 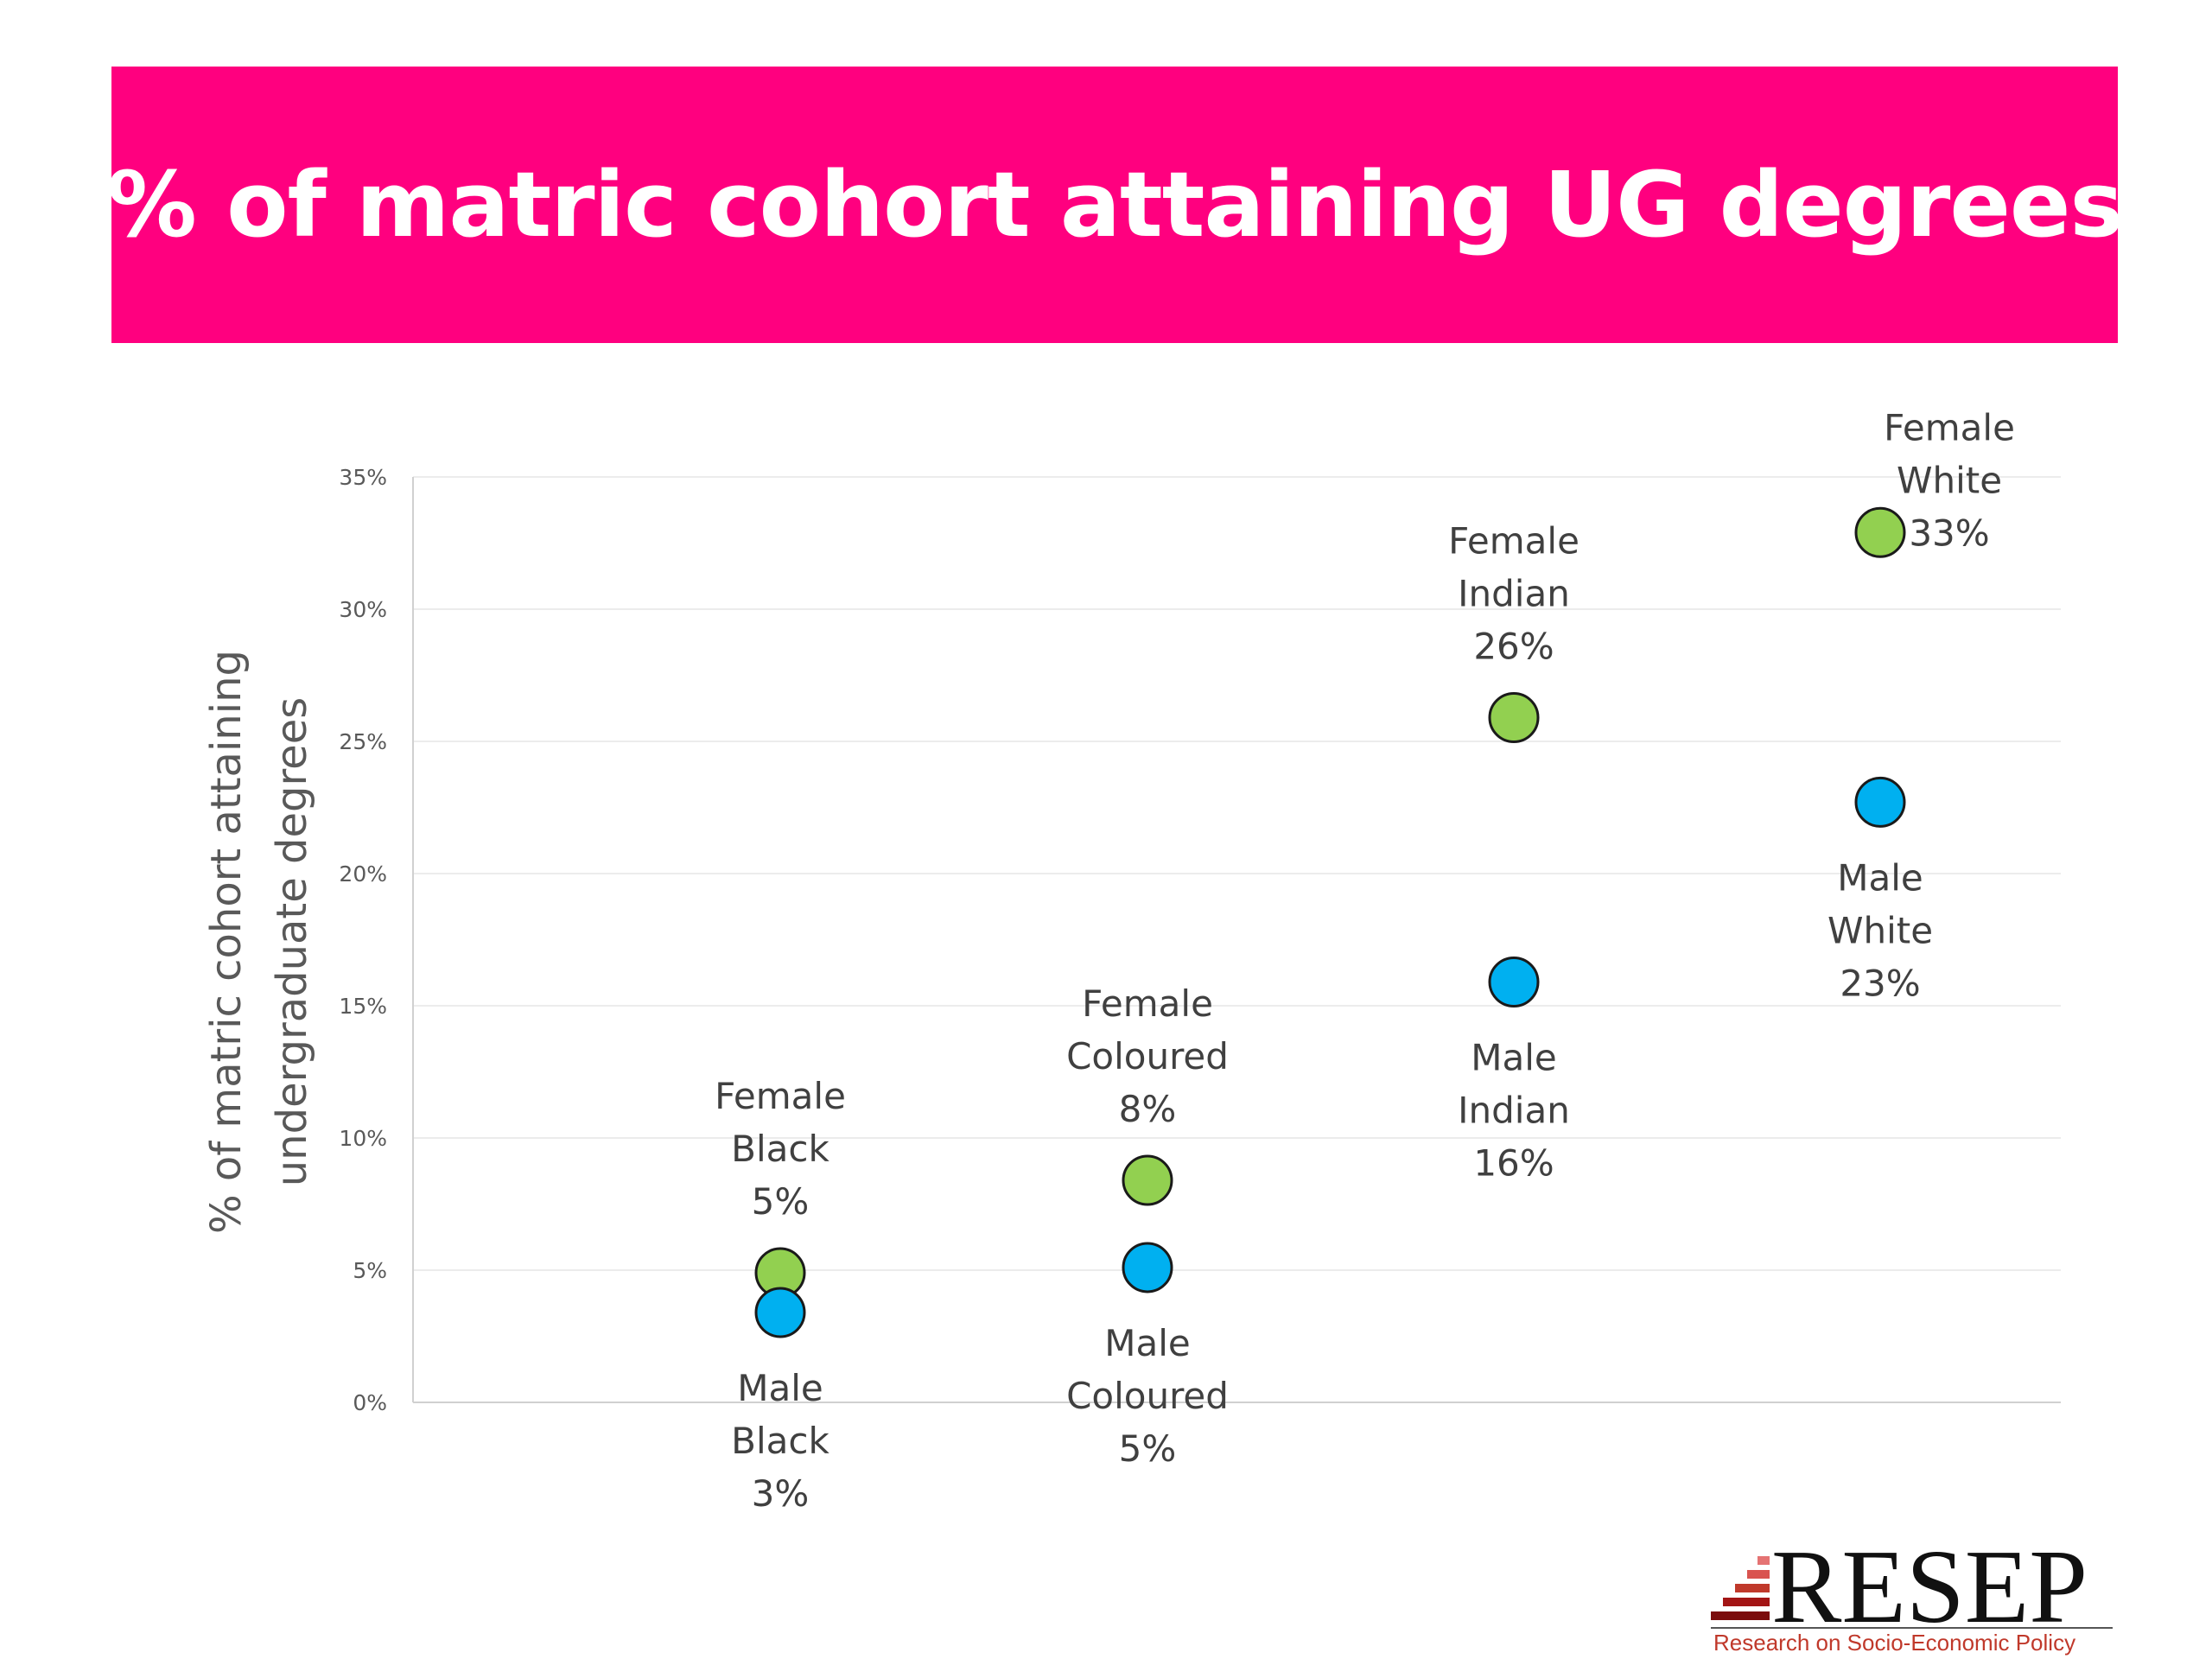 What do you see at coordinates (363, 741) in the screenshot?
I see `y-tick-label: 25%` at bounding box center [363, 741].